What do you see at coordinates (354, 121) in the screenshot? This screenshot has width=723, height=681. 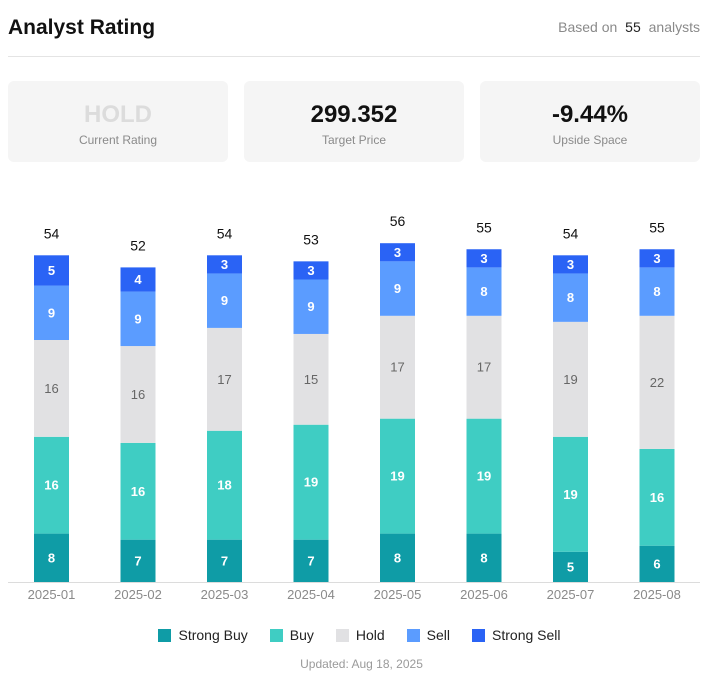 I see `target-price-card: 299.352 Target Price` at bounding box center [354, 121].